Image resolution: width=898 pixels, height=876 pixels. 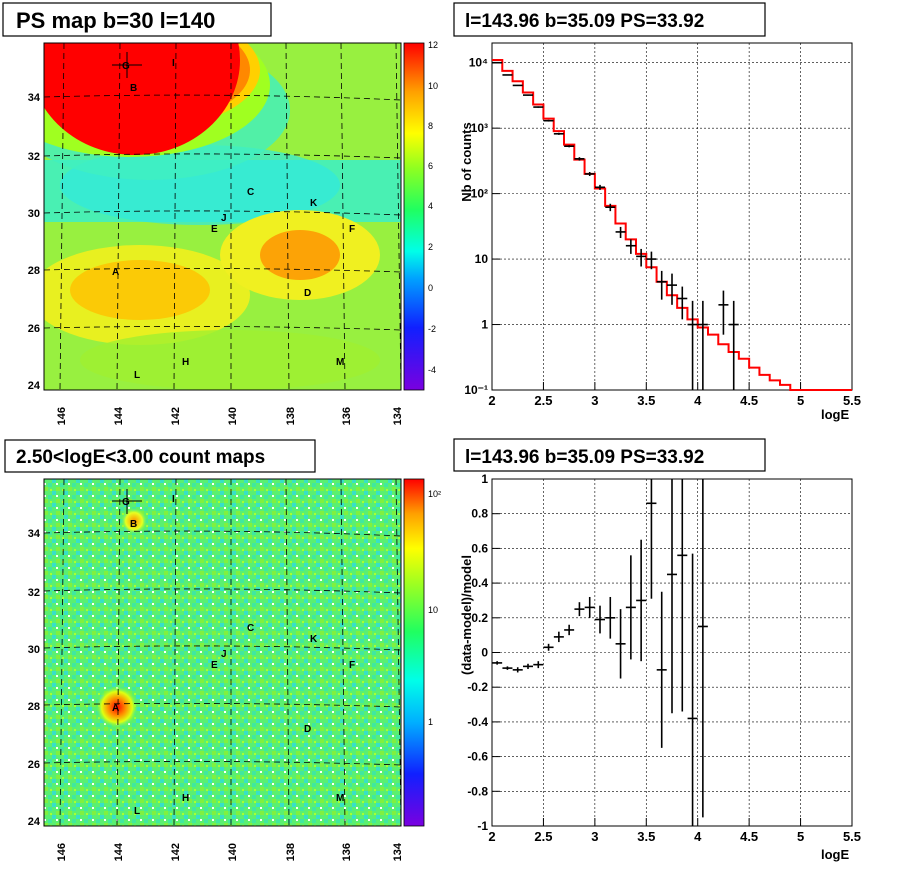 What do you see at coordinates (835, 854) in the screenshot?
I see `residual-xlabel: logE` at bounding box center [835, 854].